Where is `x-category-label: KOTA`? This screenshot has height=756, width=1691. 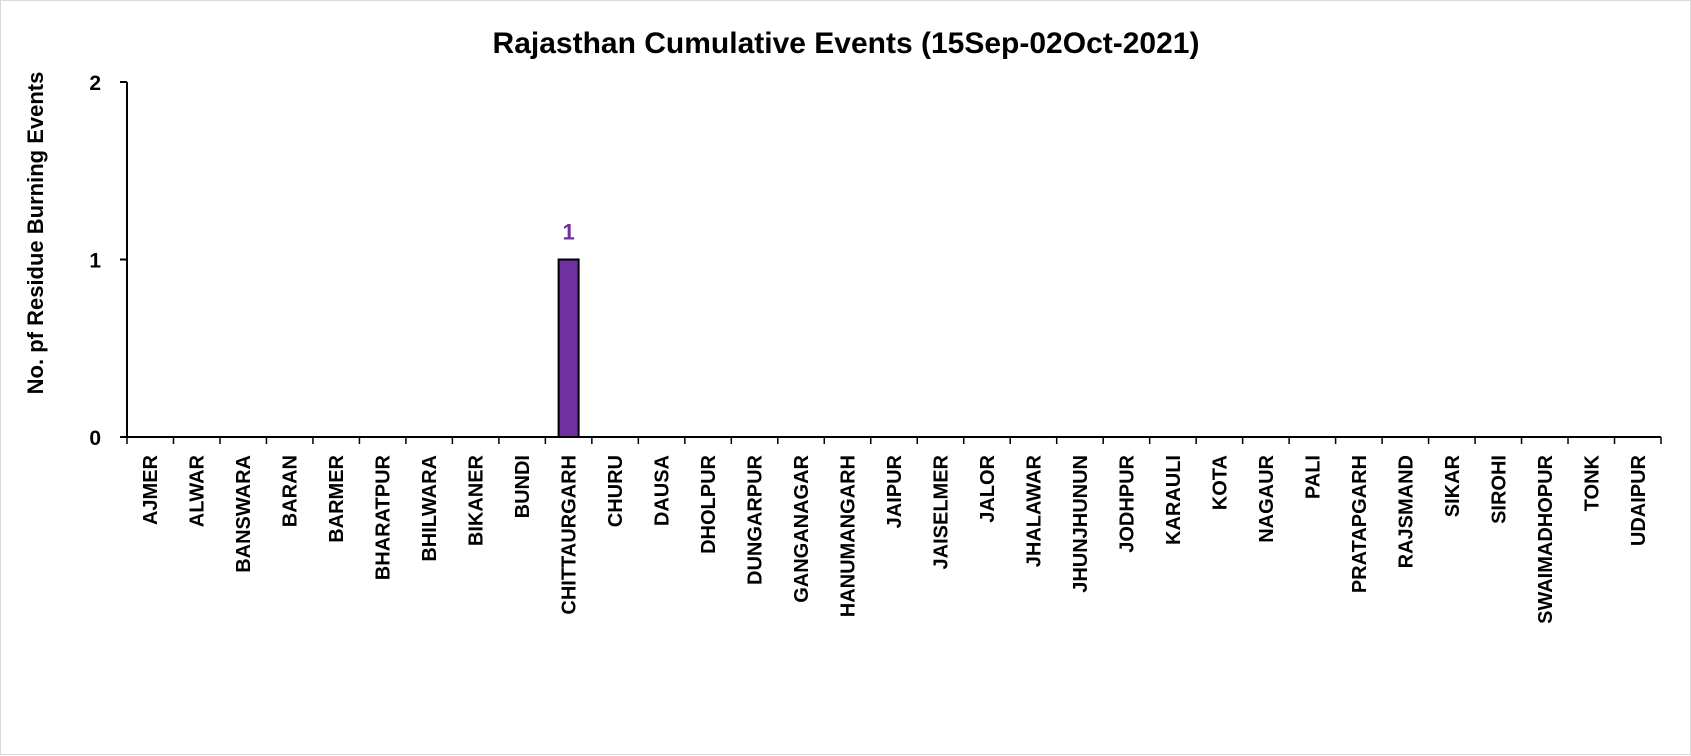
x-category-label: KOTA is located at coordinates (1220, 482).